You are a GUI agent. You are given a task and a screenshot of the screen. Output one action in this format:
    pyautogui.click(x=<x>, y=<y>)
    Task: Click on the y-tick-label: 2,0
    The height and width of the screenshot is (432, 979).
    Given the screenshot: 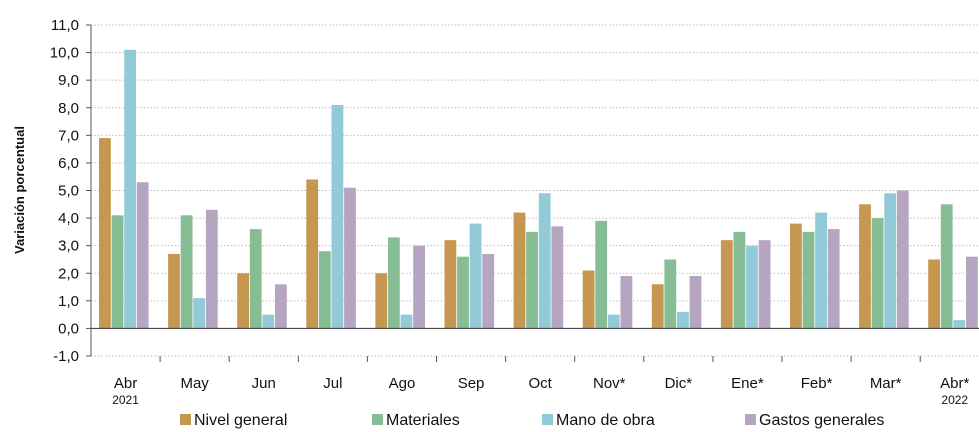 What is the action you would take?
    pyautogui.click(x=68, y=273)
    